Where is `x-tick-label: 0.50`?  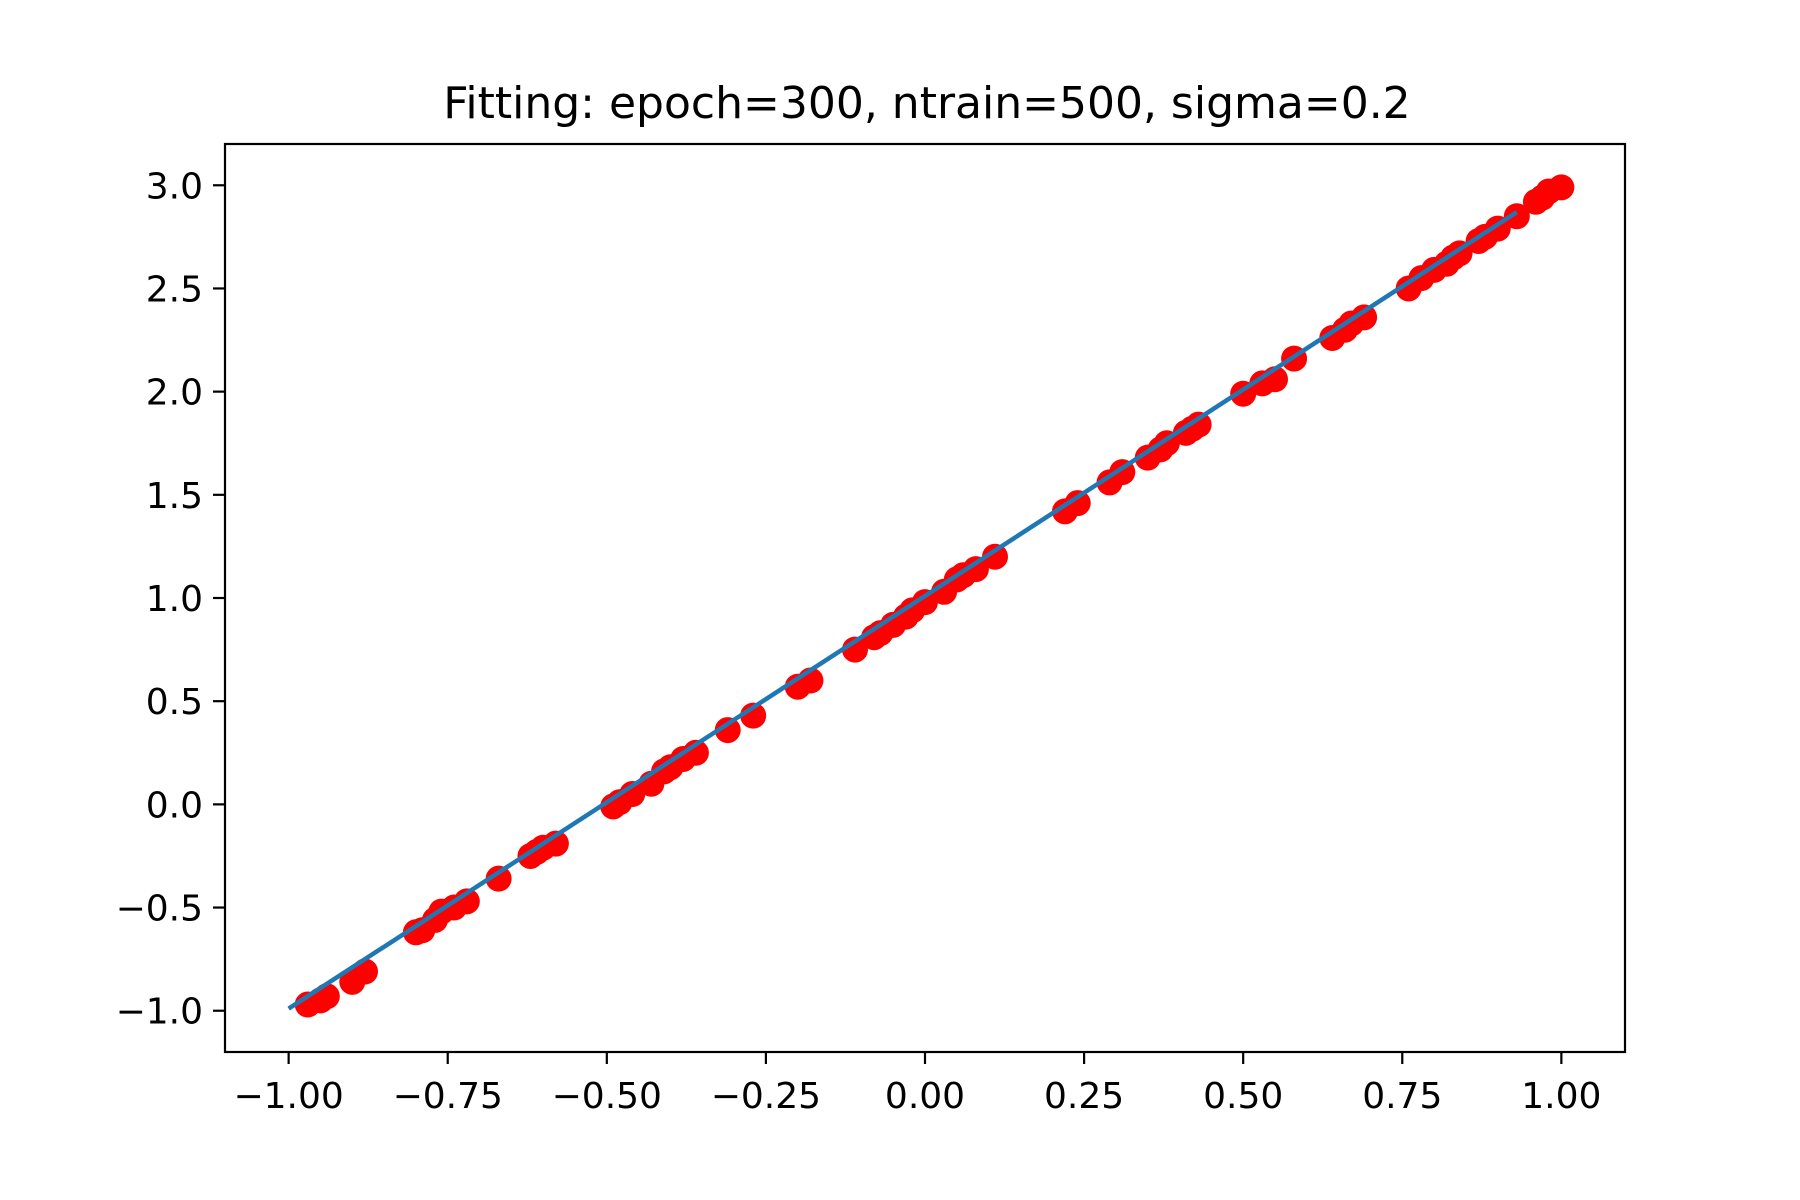 x-tick-label: 0.50 is located at coordinates (1243, 1096).